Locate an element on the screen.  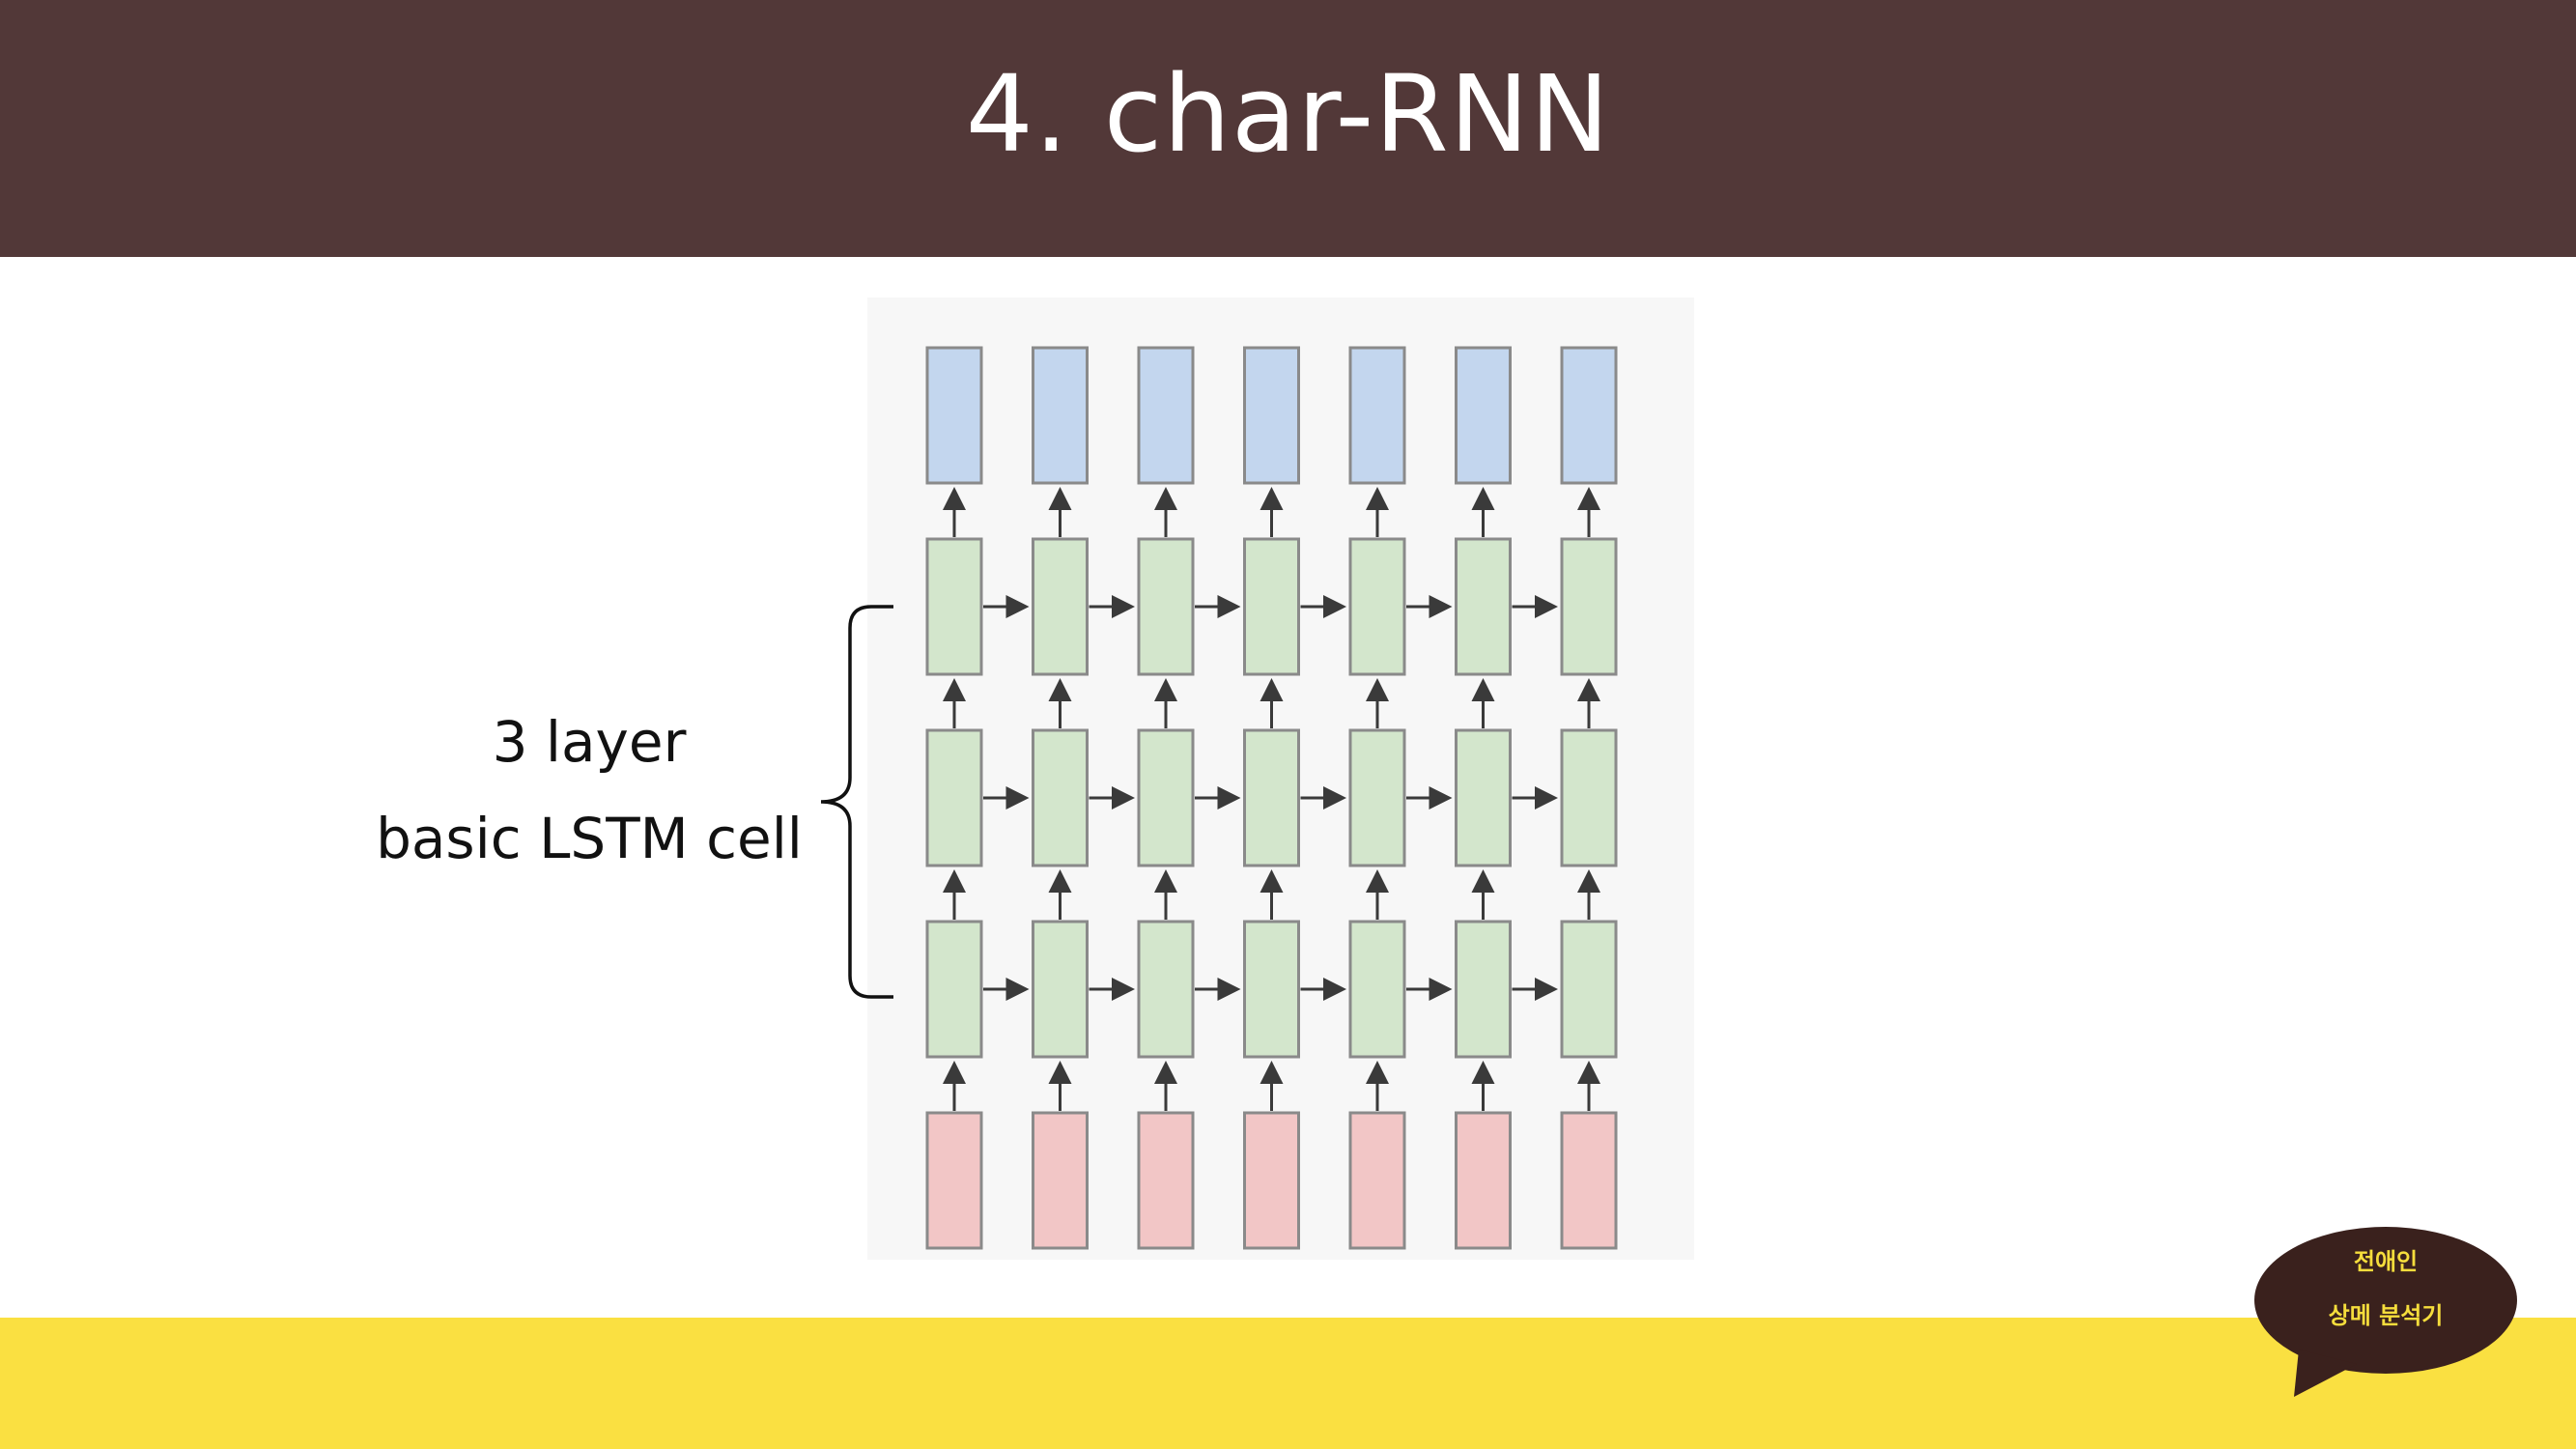
layer-brace is located at coordinates (856, 802).